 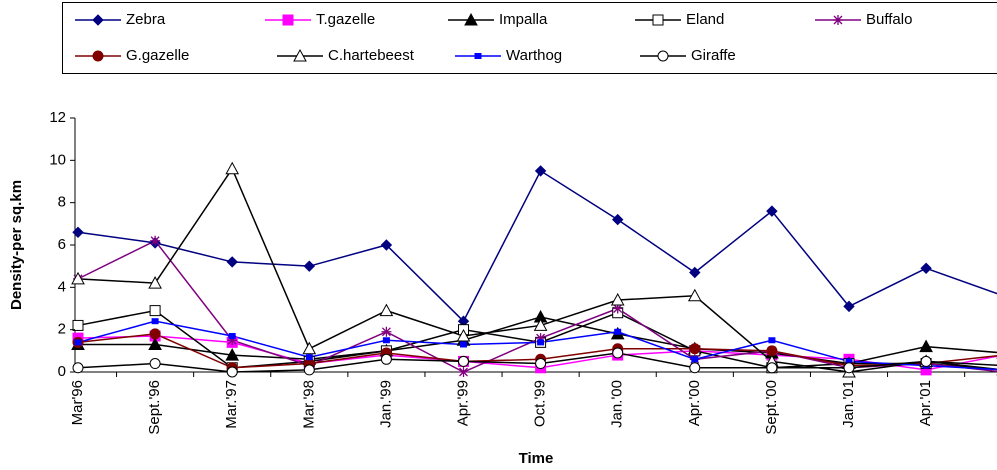 I want to click on x-tick-label: Oct.'99, so click(x=540, y=403).